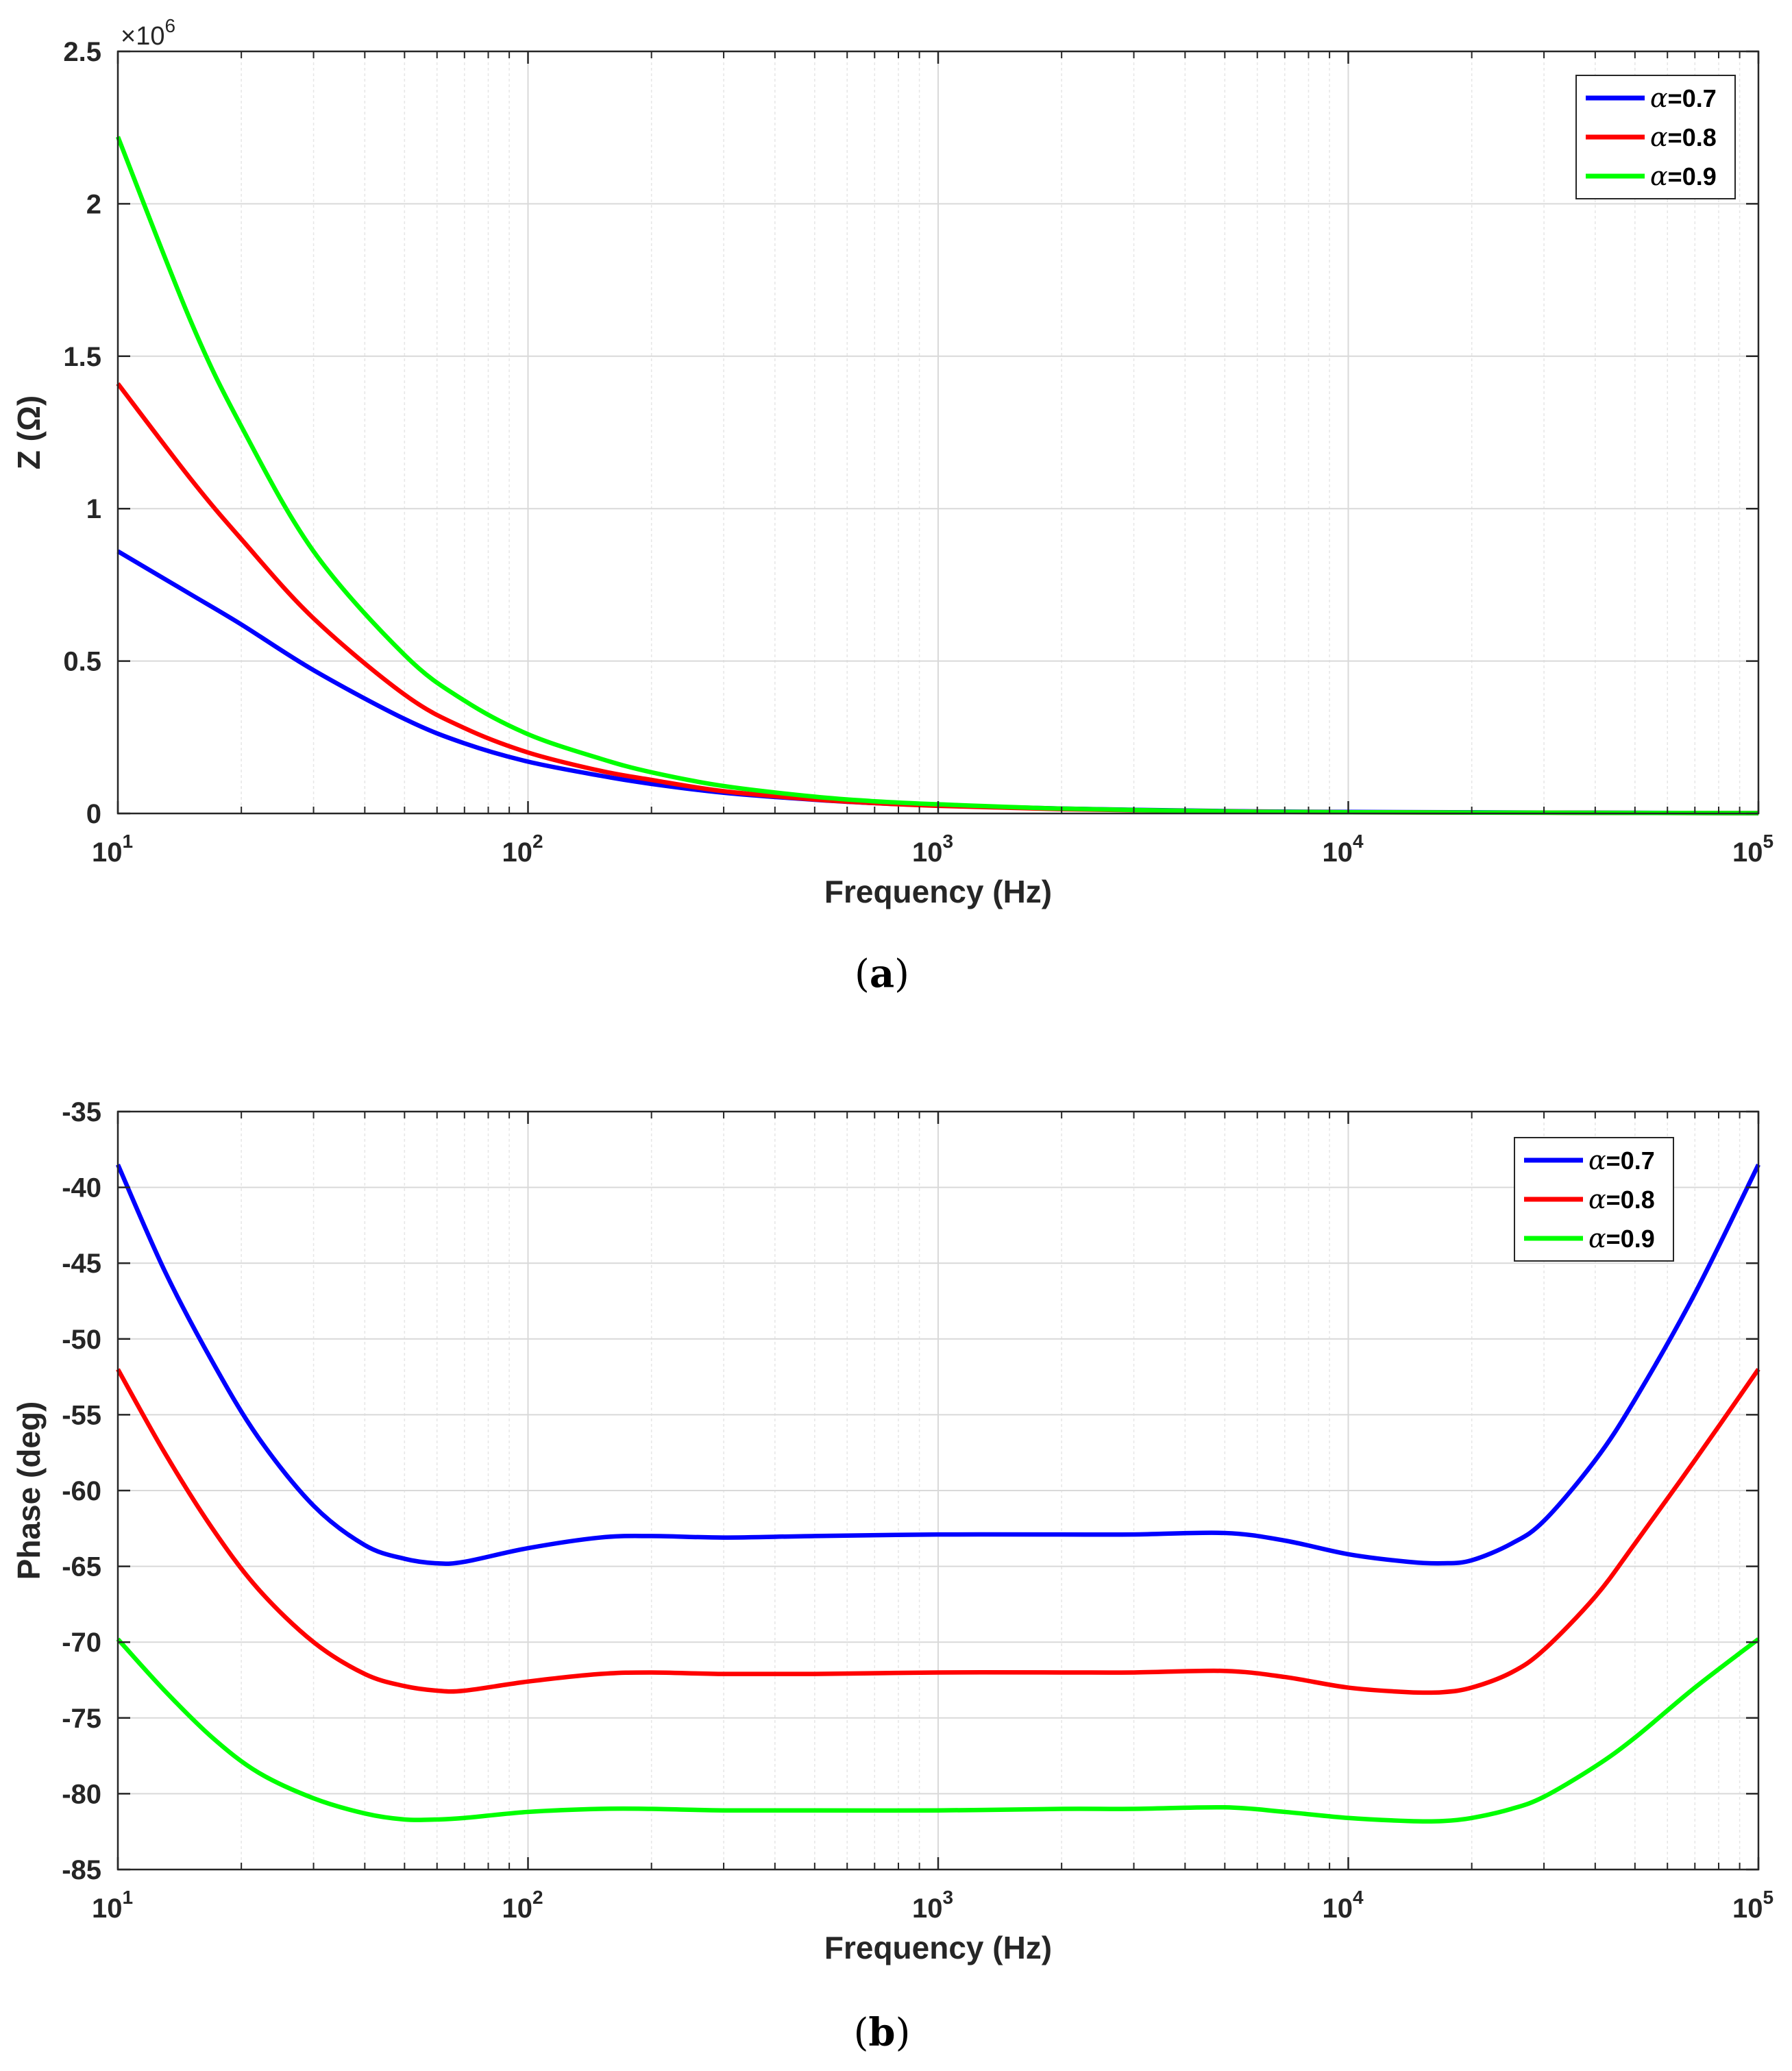 The width and height of the screenshot is (1792, 2071). Describe the element at coordinates (29, 1490) in the screenshot. I see `y-axis-label: Phase (deg)` at that location.